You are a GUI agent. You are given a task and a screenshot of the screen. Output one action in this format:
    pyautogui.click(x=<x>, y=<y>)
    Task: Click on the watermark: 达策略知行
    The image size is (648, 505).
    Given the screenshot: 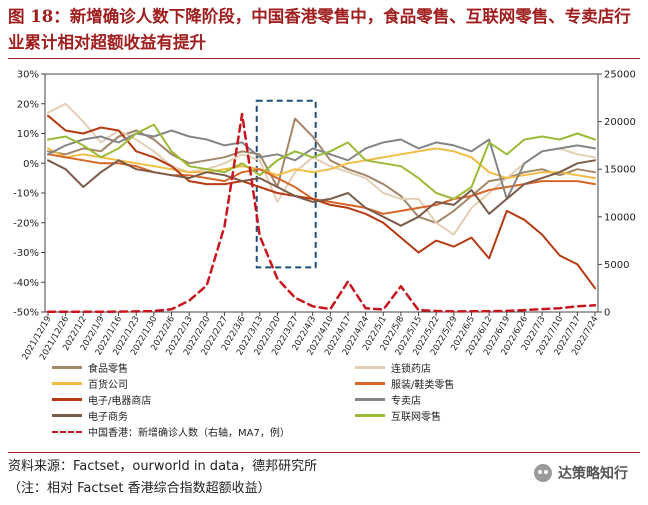 What is the action you would take?
    pyautogui.click(x=581, y=473)
    